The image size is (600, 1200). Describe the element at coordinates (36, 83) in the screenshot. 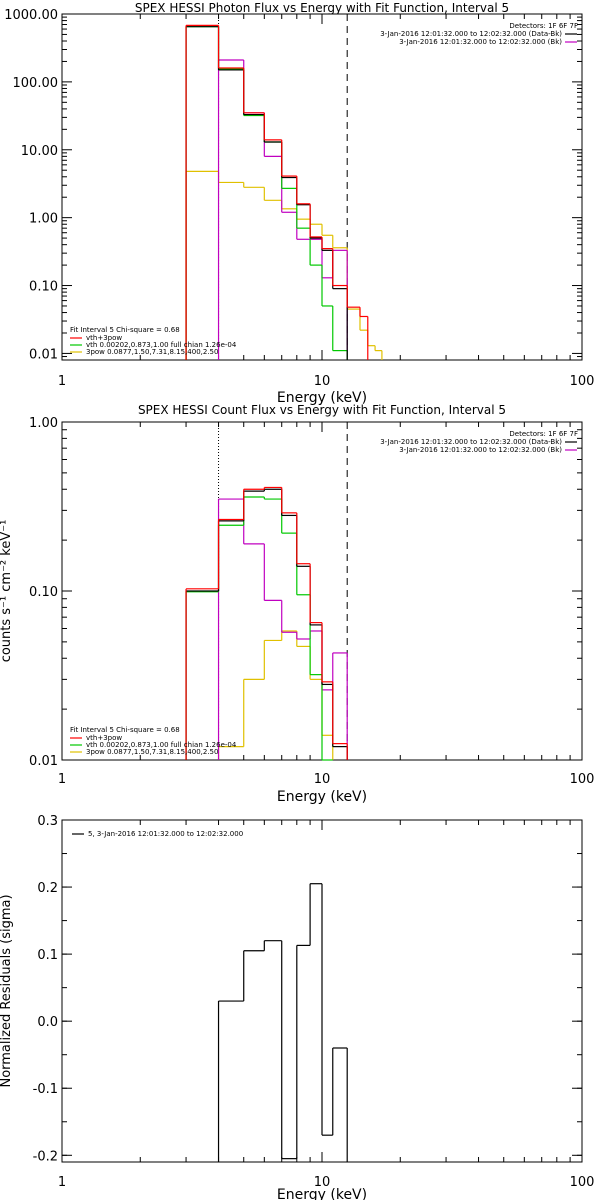

I see `y-tick-label: 100.00` at that location.